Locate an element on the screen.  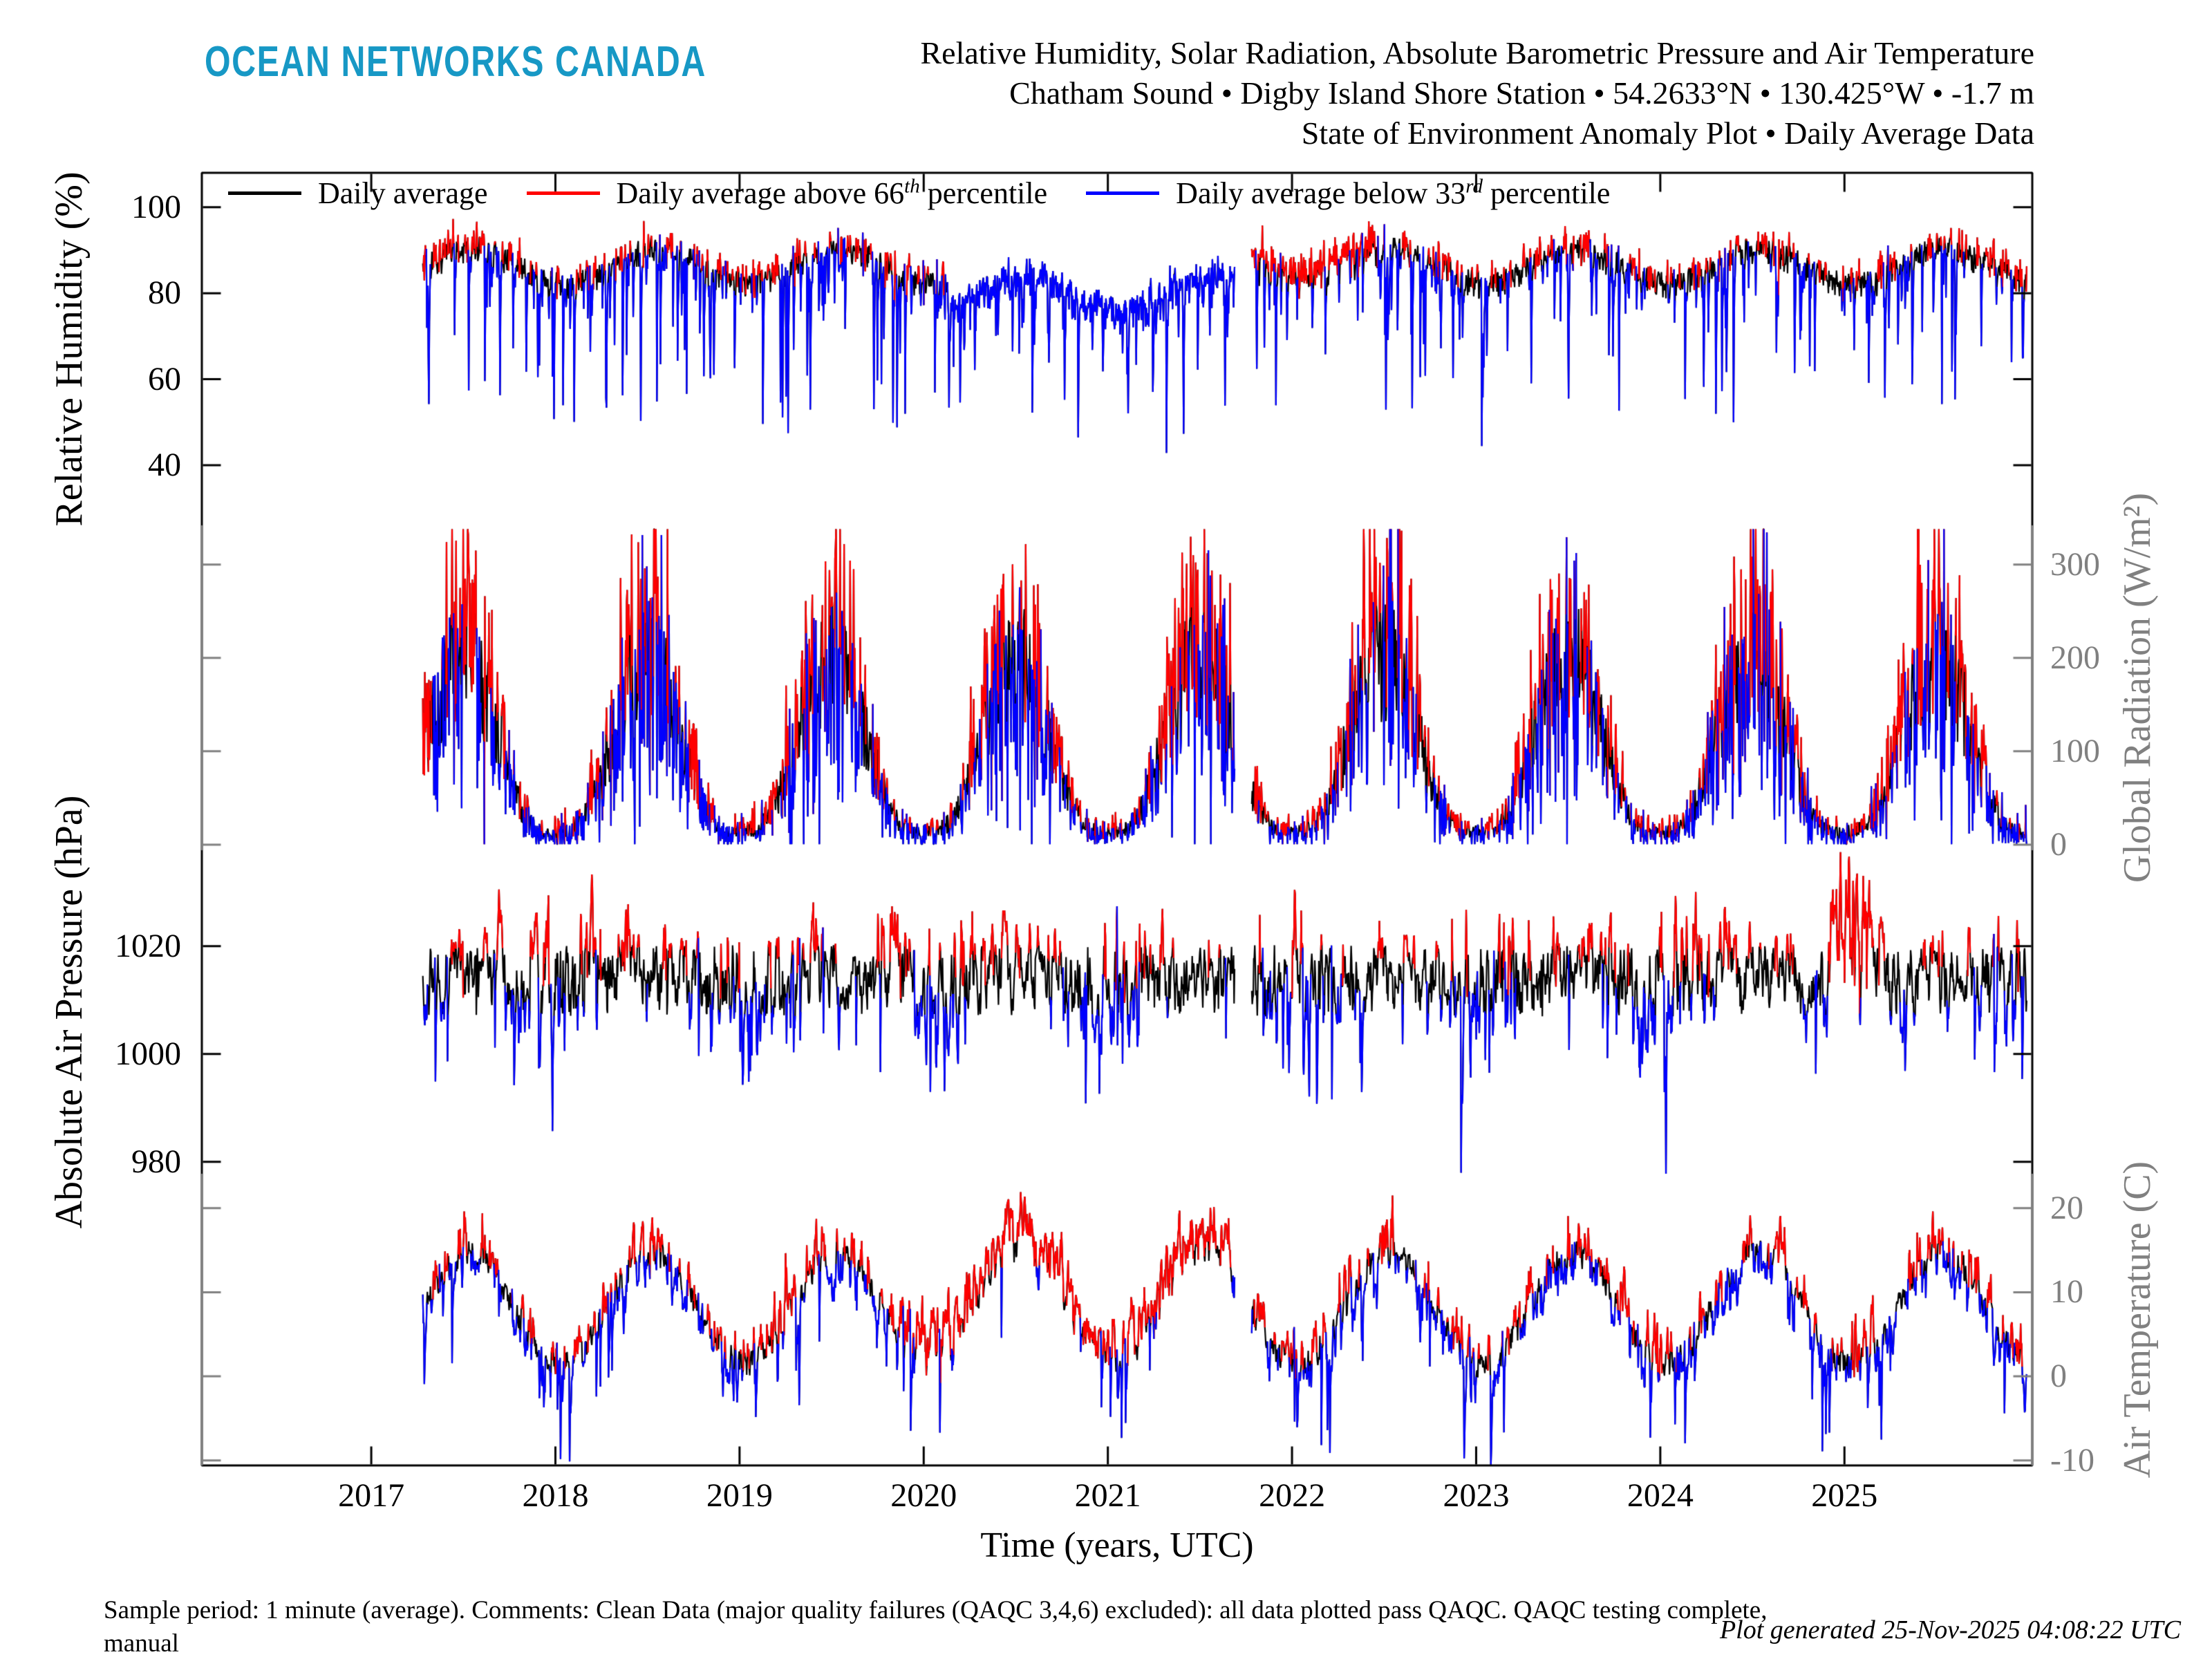
y-tick-humidity-40: 40 is located at coordinates (164, 465).